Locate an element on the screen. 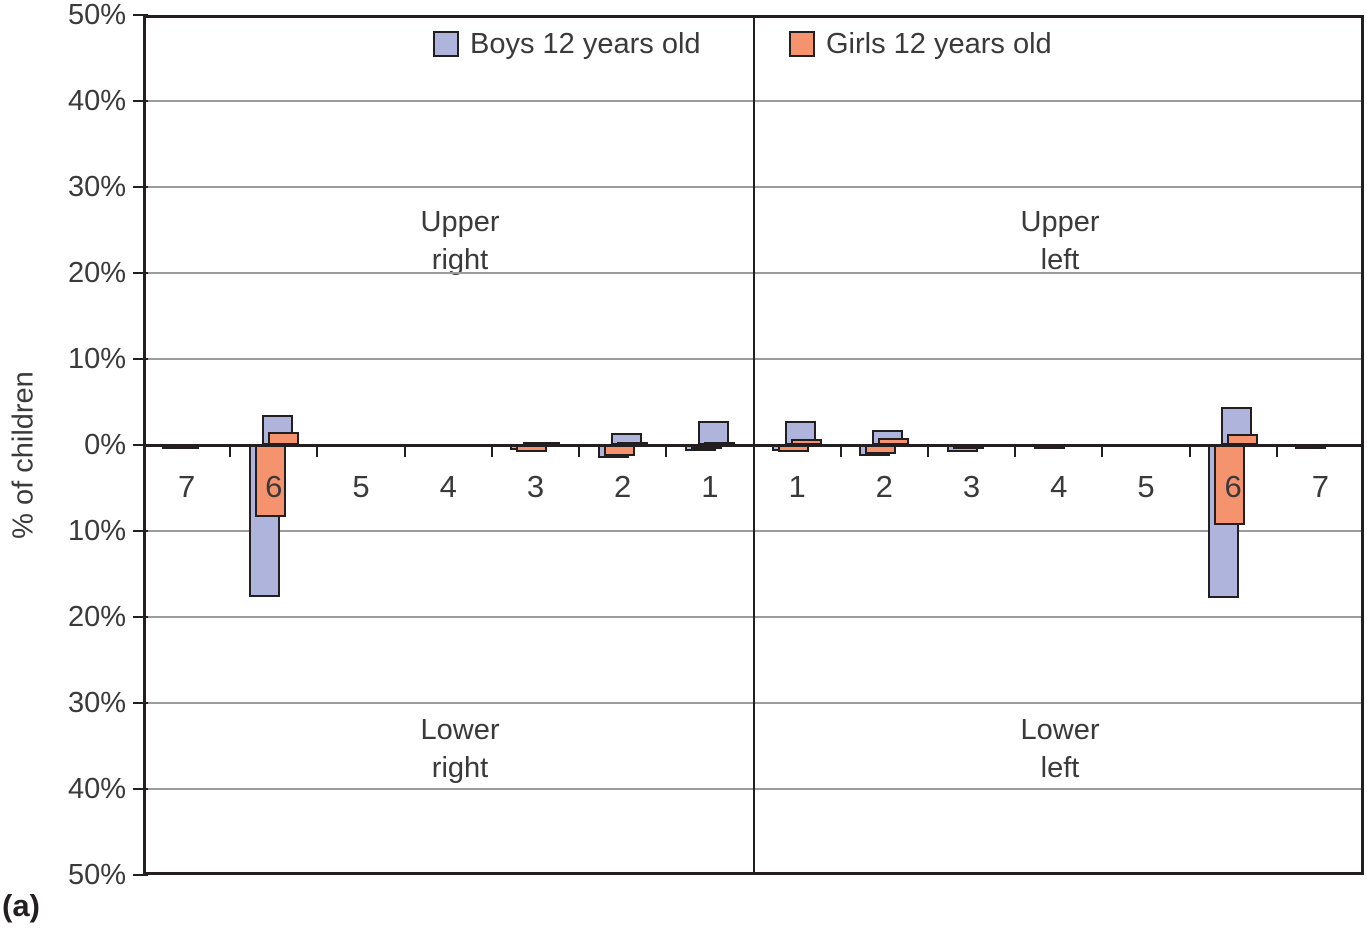 This screenshot has width=1367, height=929. x-tick-label-tooth-right-5: 5 is located at coordinates (361, 486).